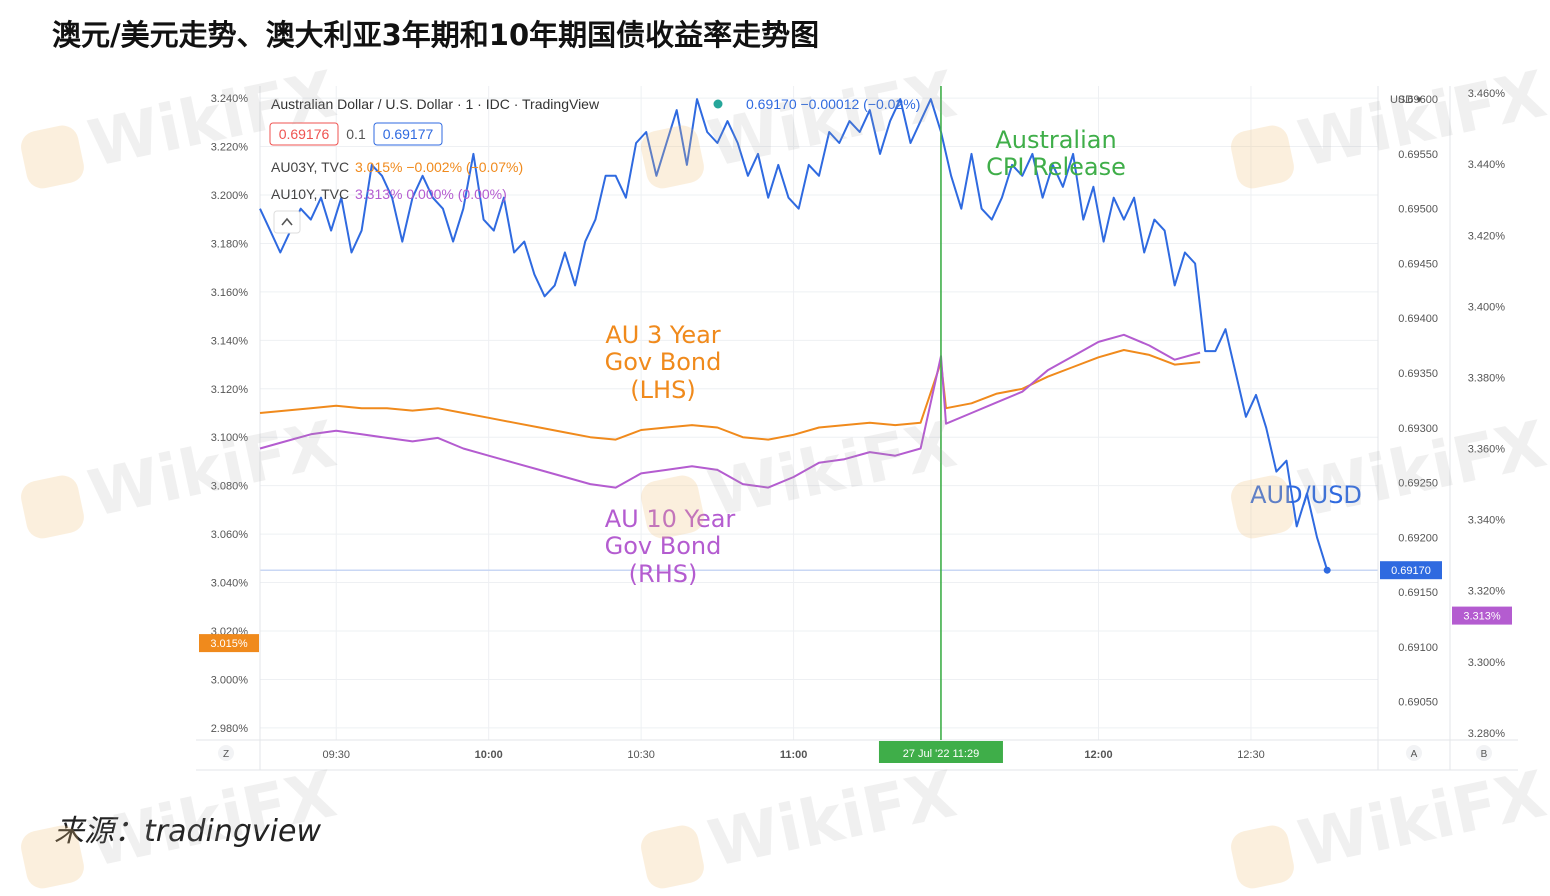  I want to click on usd-tick-label: 0.69600, so click(1418, 100).